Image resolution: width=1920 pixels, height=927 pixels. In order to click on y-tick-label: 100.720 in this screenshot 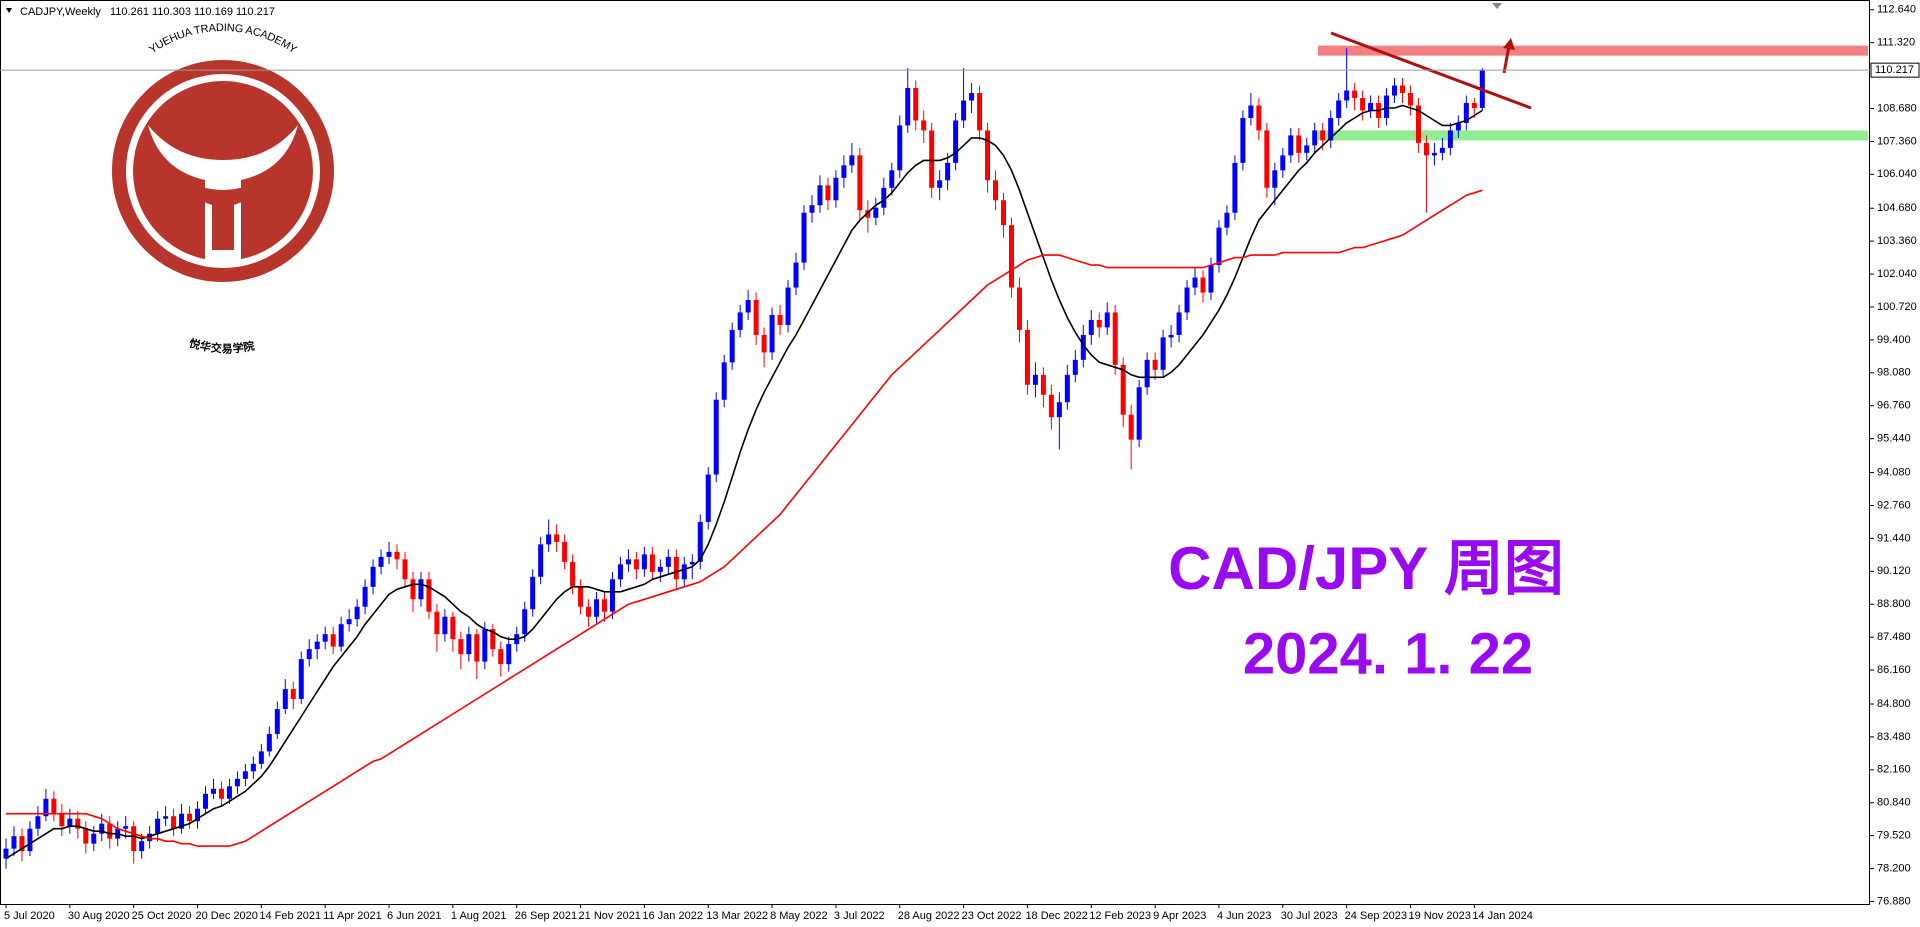, I will do `click(1897, 307)`.